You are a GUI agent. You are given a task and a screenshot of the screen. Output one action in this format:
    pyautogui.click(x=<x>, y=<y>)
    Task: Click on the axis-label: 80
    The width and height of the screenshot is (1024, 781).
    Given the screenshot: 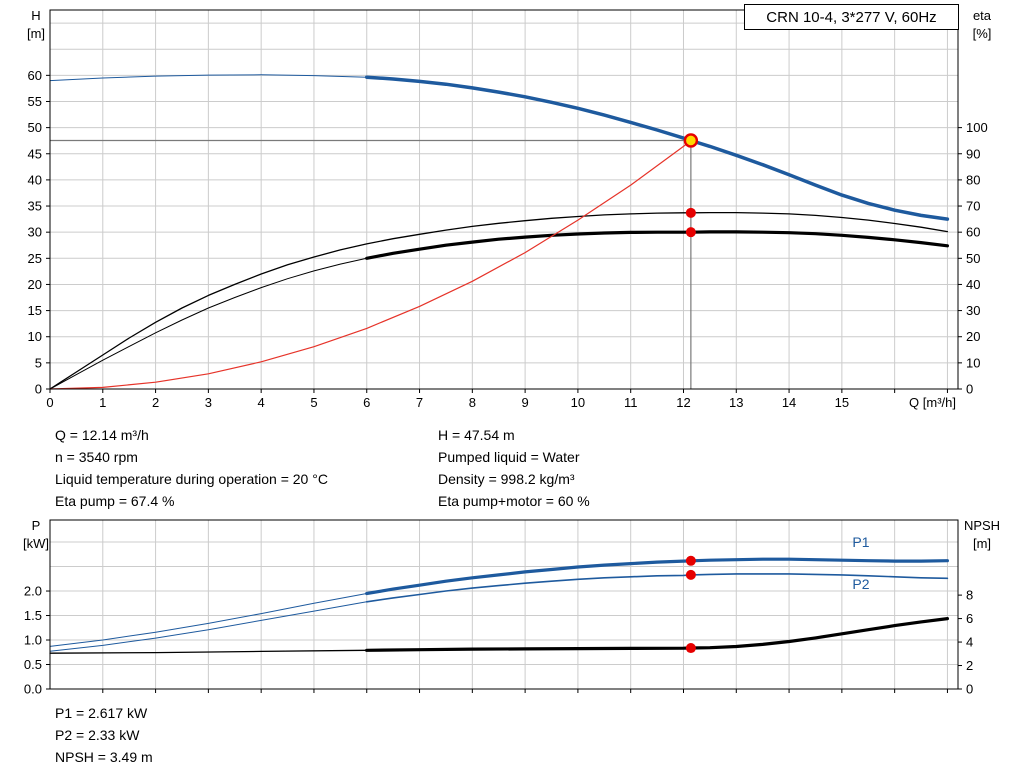 What is the action you would take?
    pyautogui.click(x=973, y=179)
    